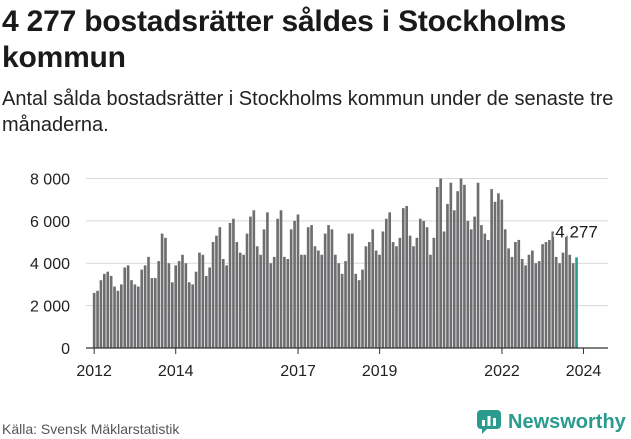  I want to click on y-tick-label: 2 000, so click(50, 307).